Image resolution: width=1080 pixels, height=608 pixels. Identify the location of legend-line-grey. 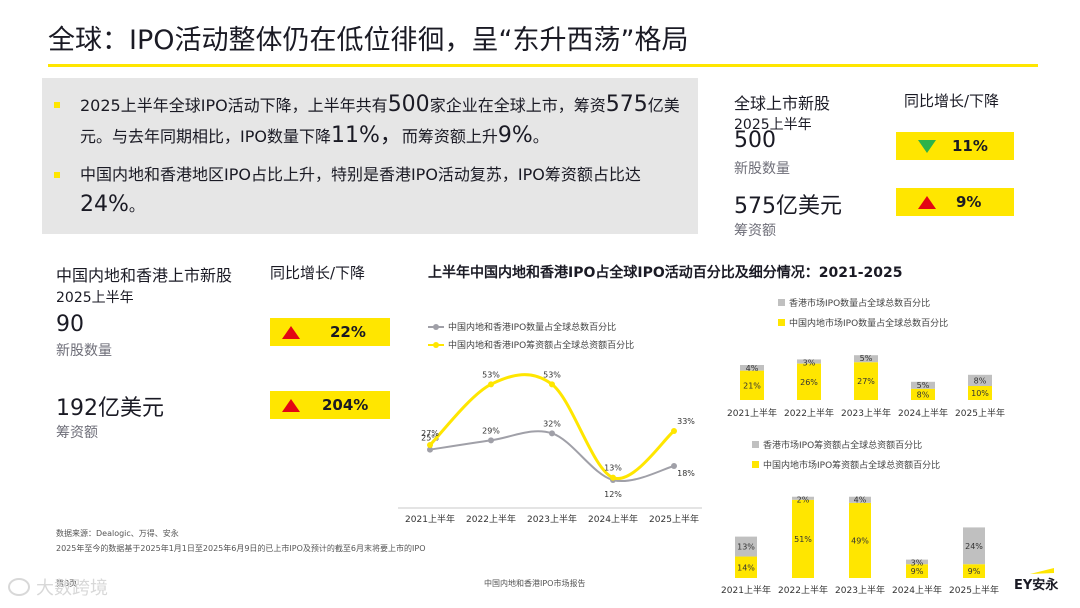
(436, 326).